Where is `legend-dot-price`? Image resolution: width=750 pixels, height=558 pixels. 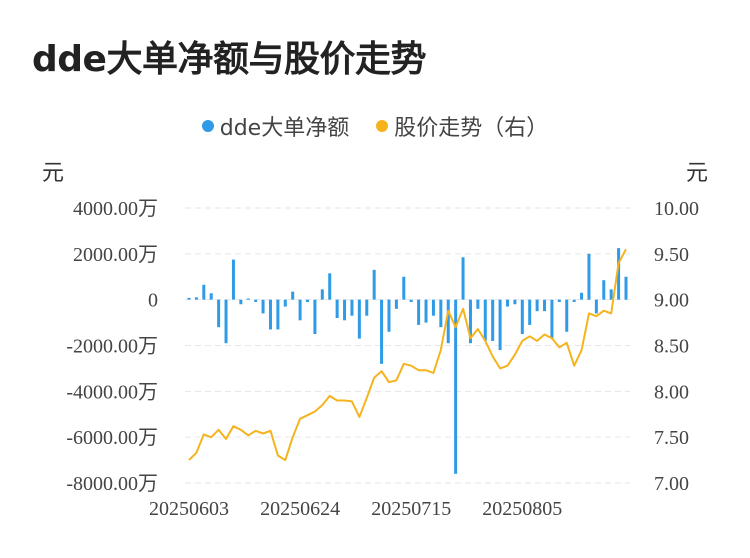
legend-dot-price is located at coordinates (382, 126).